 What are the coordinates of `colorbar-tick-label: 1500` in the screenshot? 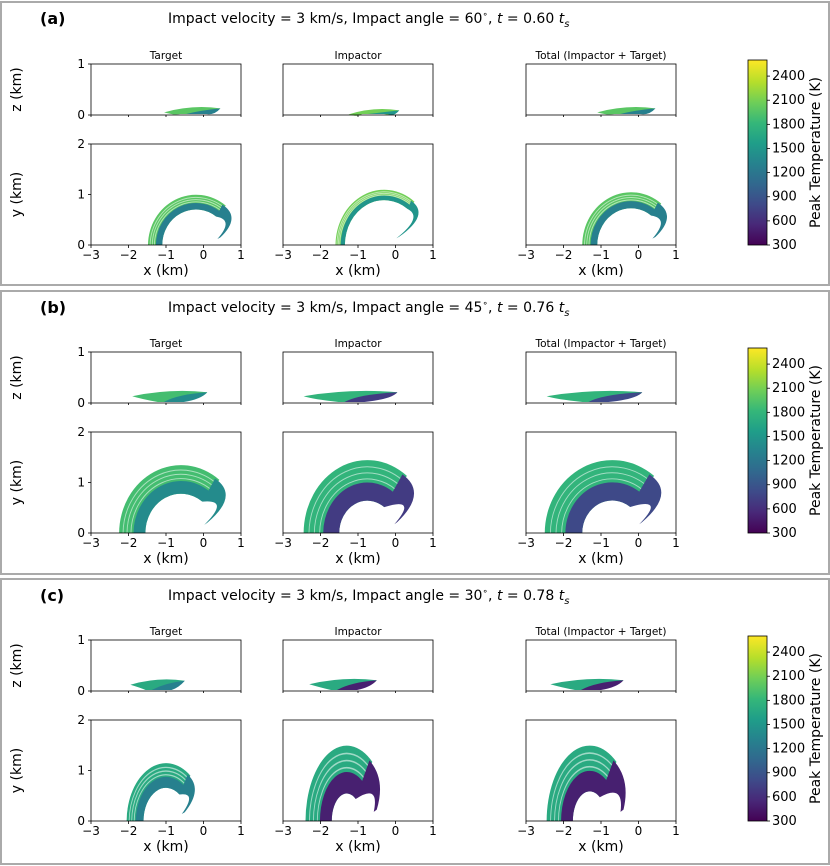 It's located at (788, 148).